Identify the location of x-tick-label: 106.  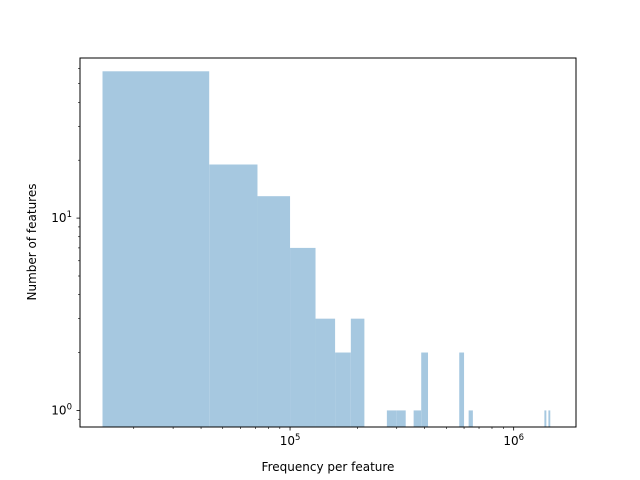
(513, 440).